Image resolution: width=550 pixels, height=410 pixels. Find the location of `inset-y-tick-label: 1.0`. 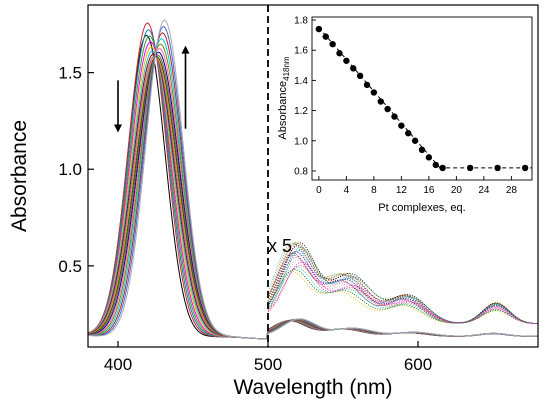

inset-y-tick-label: 1.0 is located at coordinates (301, 141).